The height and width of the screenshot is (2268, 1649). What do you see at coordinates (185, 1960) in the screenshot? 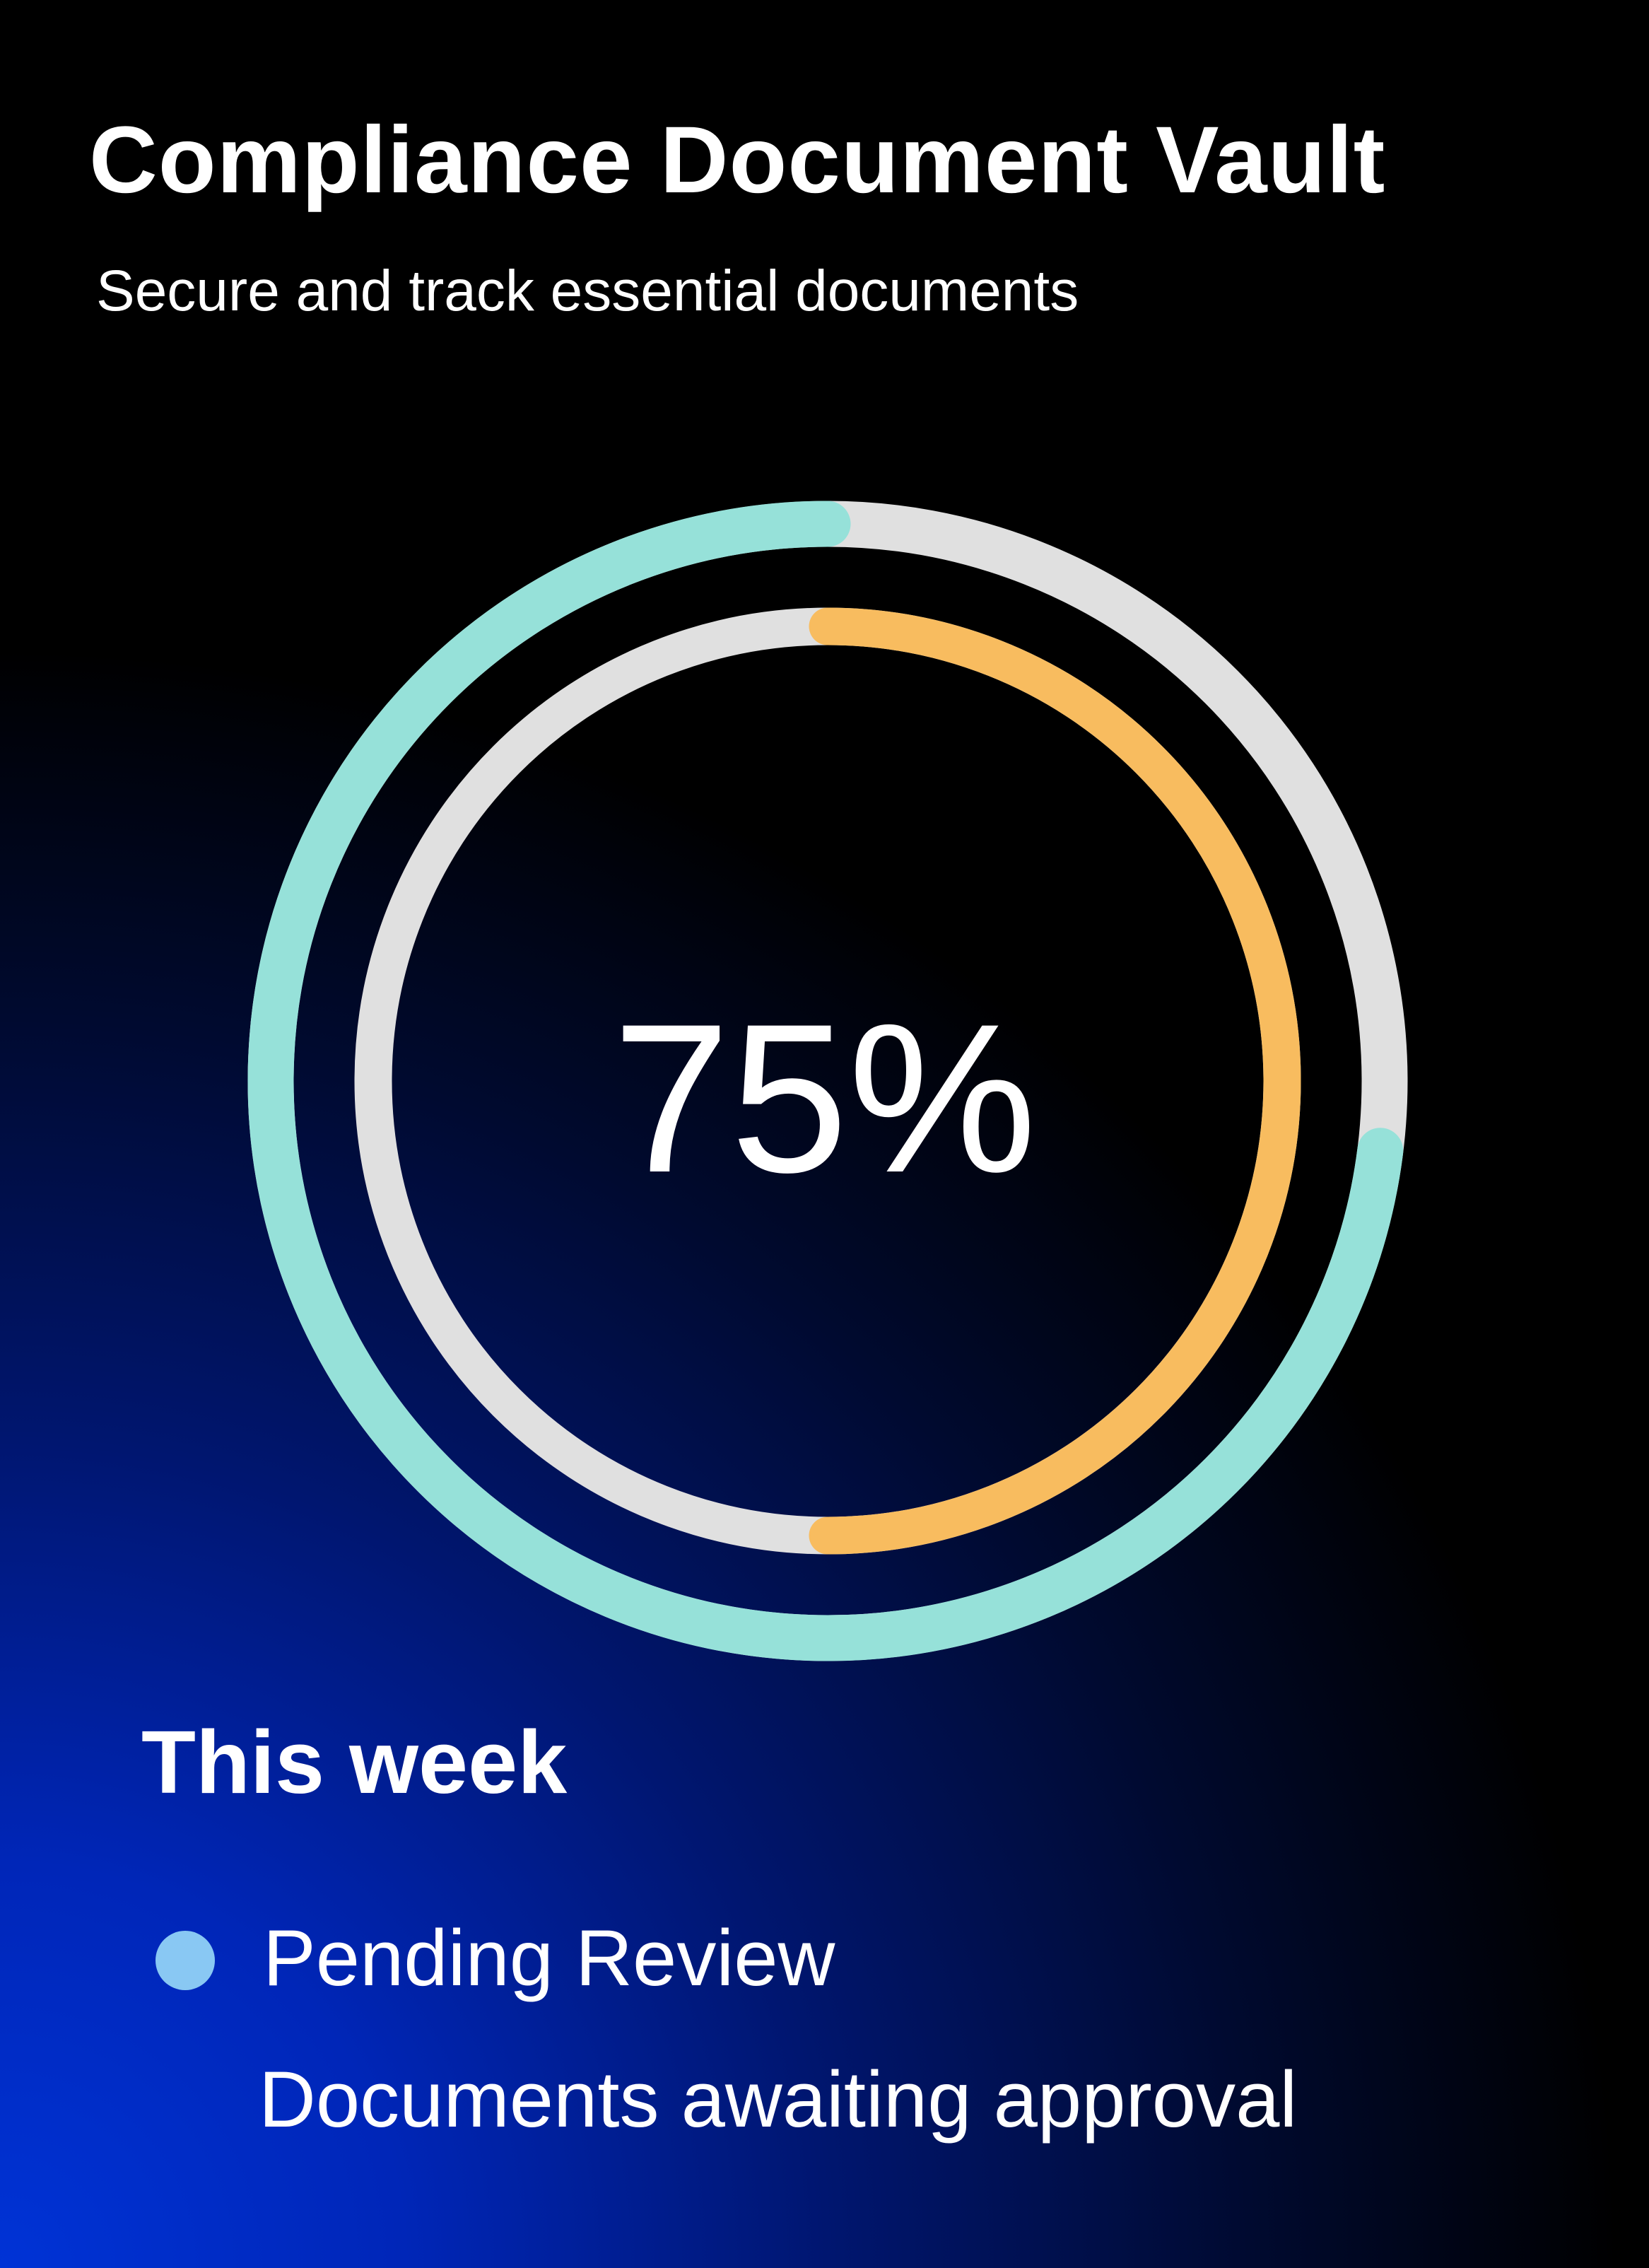
I see `legend-dot-icon` at bounding box center [185, 1960].